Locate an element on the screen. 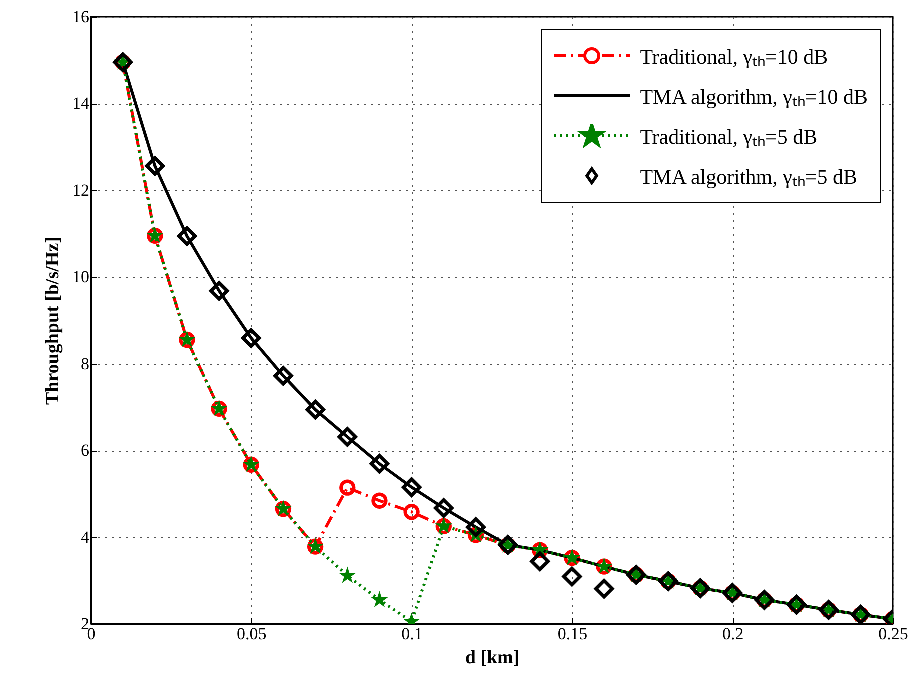 The width and height of the screenshot is (916, 691). legend-label: TMA algorithm, γₜₕ=10 dB is located at coordinates (754, 97).